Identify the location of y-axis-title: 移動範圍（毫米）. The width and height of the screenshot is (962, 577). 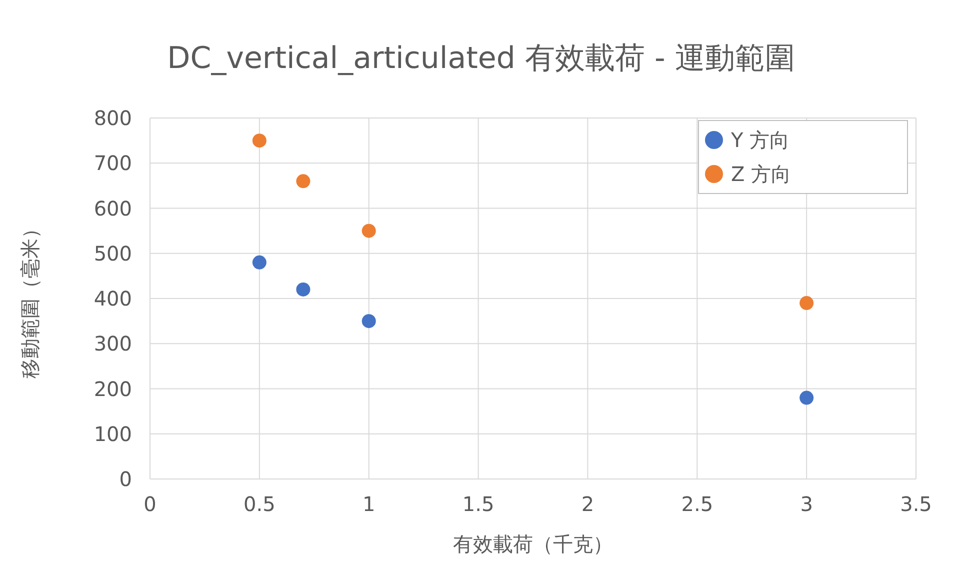
(30, 298).